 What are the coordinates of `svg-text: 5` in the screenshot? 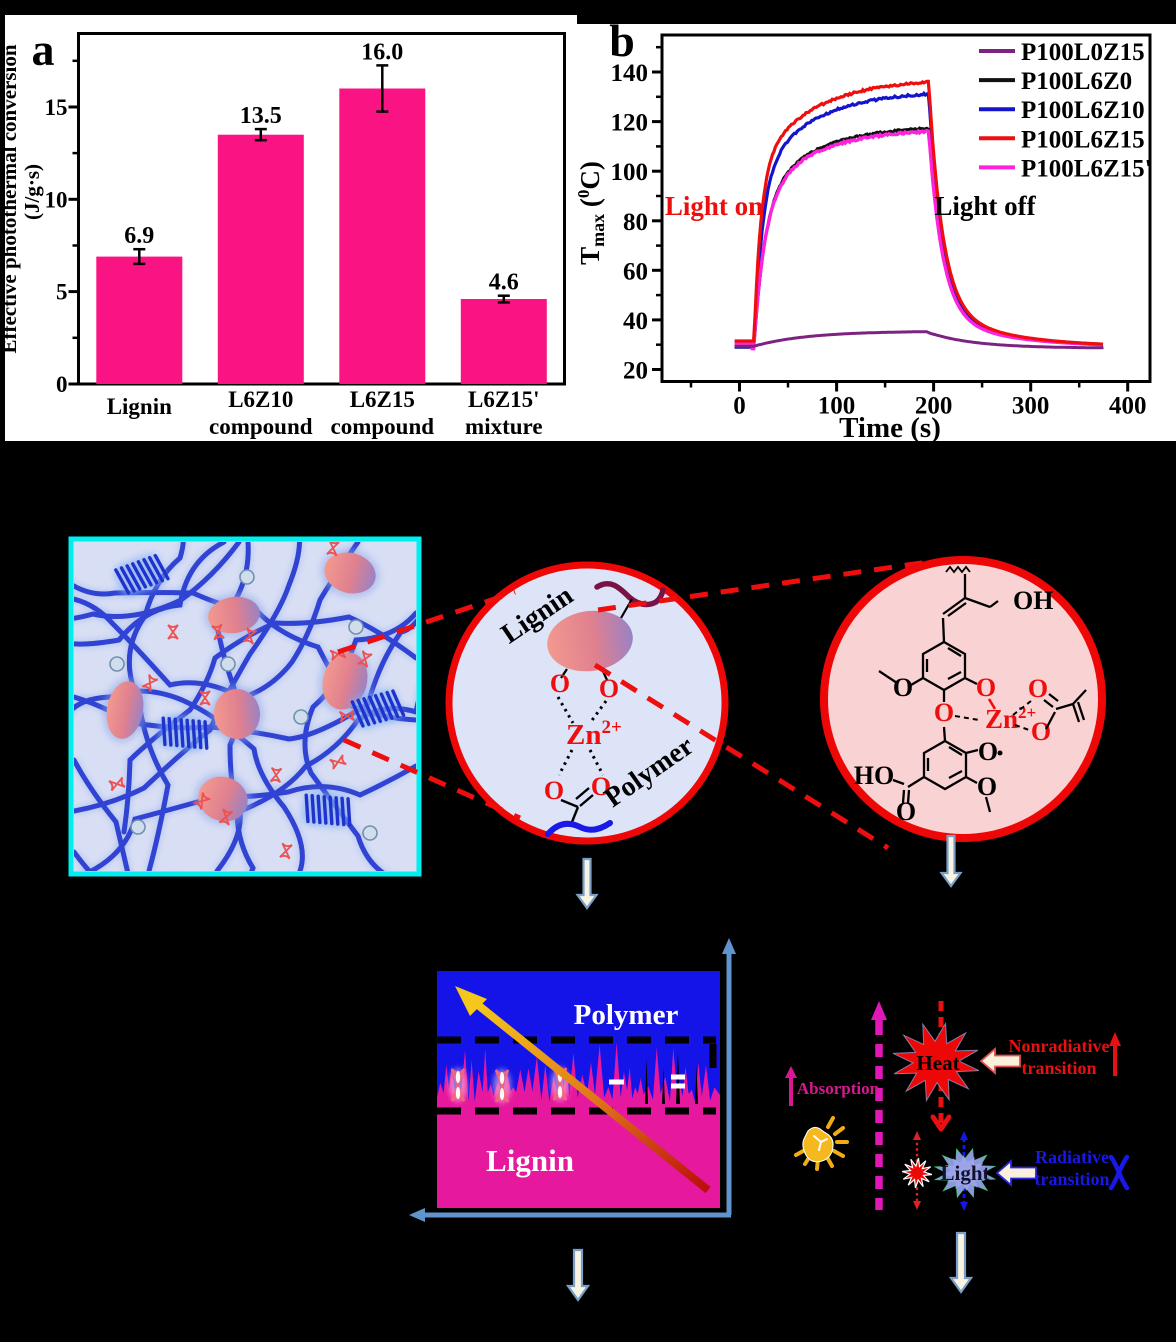 It's located at (62, 292).